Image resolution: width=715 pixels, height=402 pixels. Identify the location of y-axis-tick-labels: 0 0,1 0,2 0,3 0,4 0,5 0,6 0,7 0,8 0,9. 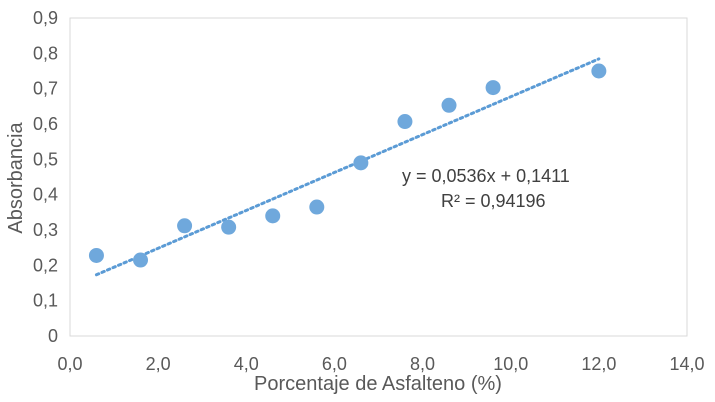
(45, 177).